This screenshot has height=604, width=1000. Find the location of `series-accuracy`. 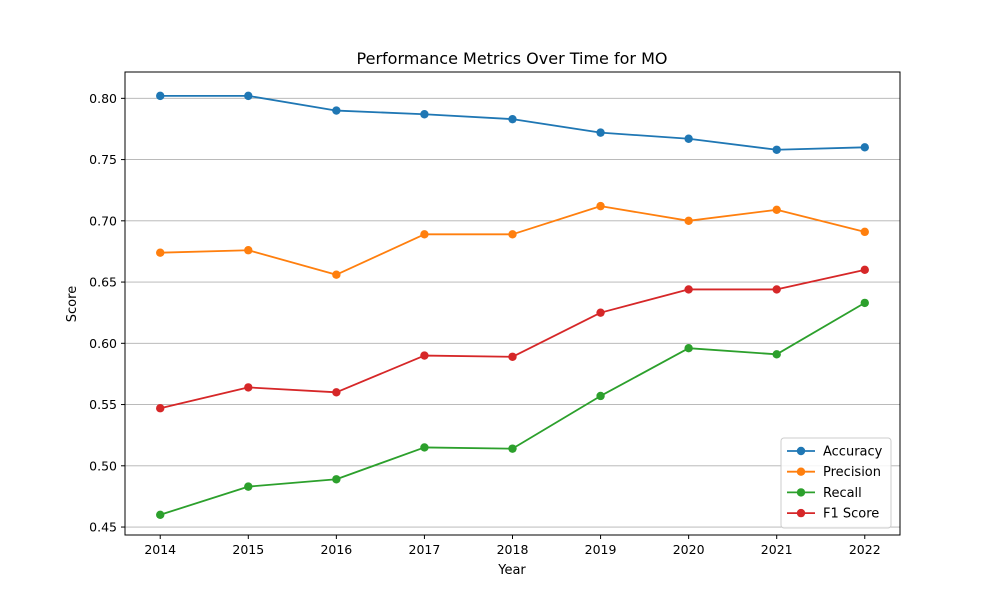

series-accuracy is located at coordinates (512, 122).